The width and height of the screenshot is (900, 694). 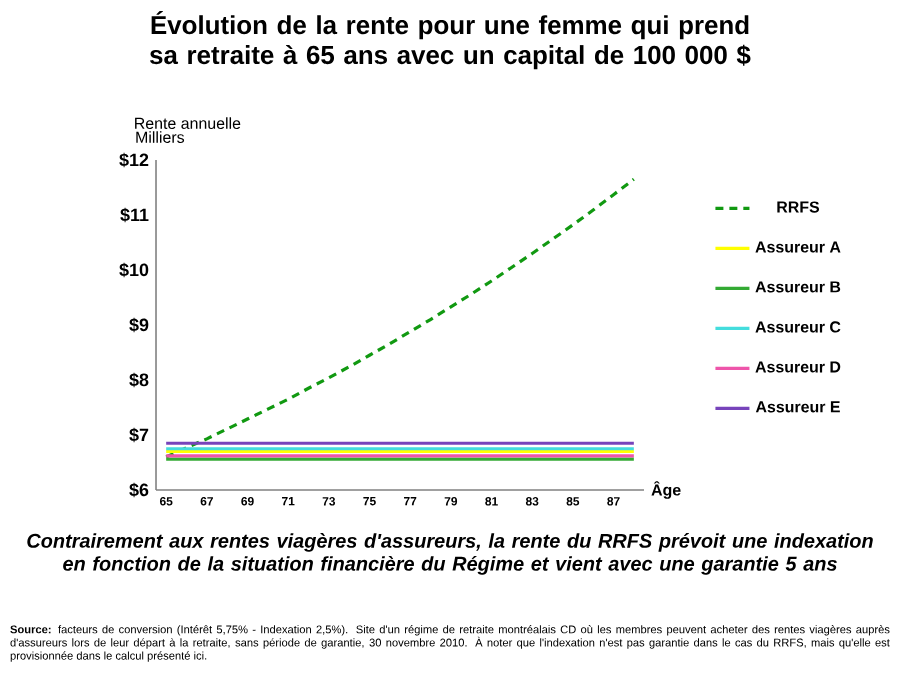 I want to click on chart-title: Évolution de la rente pour une femme qui prend sa retraite à 65 ans avec un capital de 100 000 $, so click(x=450, y=40).